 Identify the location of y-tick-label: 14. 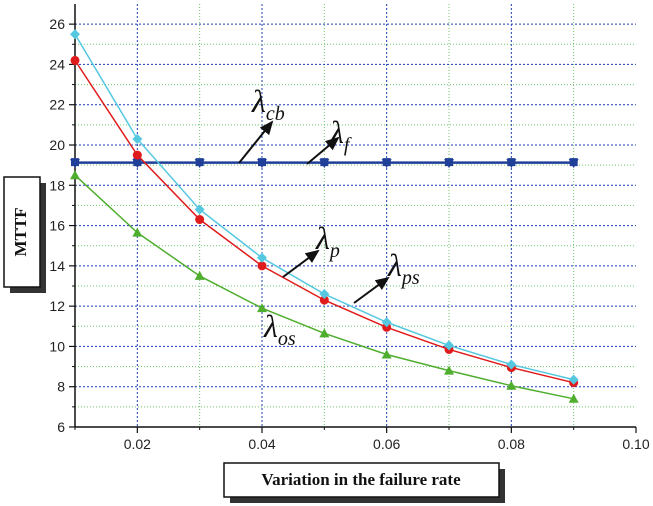
(57, 266).